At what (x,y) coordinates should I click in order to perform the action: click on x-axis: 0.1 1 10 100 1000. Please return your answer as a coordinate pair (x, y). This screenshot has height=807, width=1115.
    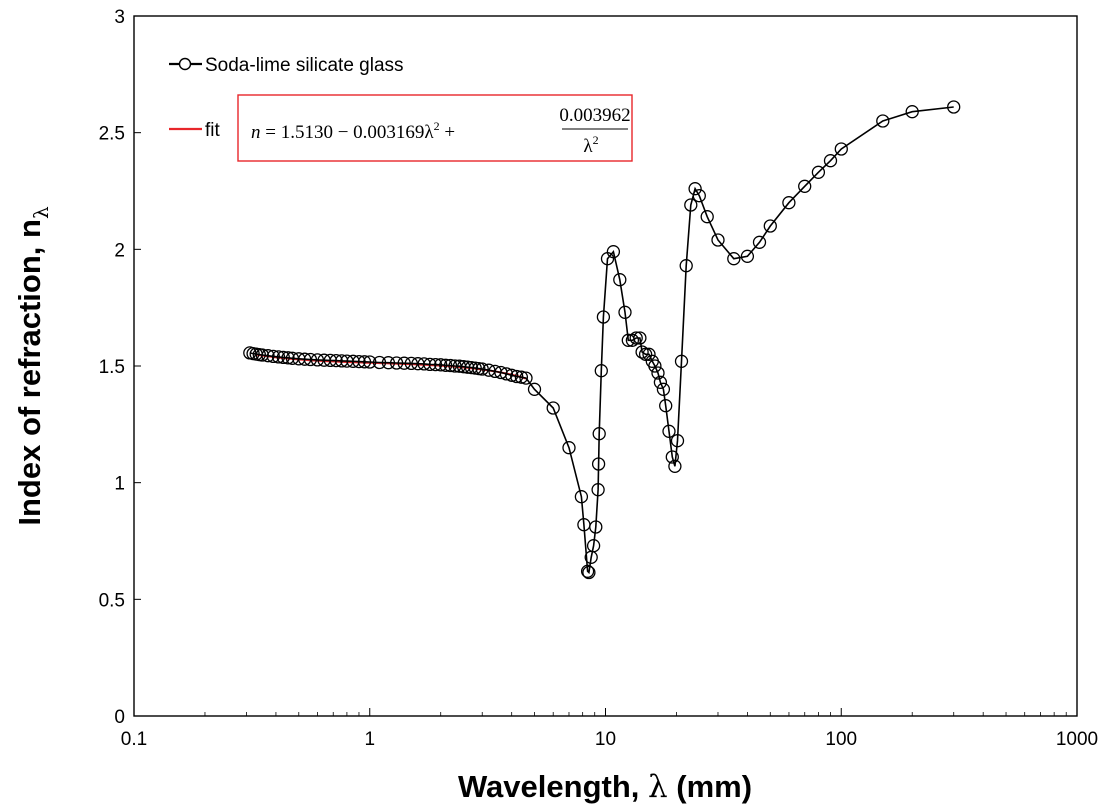
    Looking at the image, I should click on (609, 729).